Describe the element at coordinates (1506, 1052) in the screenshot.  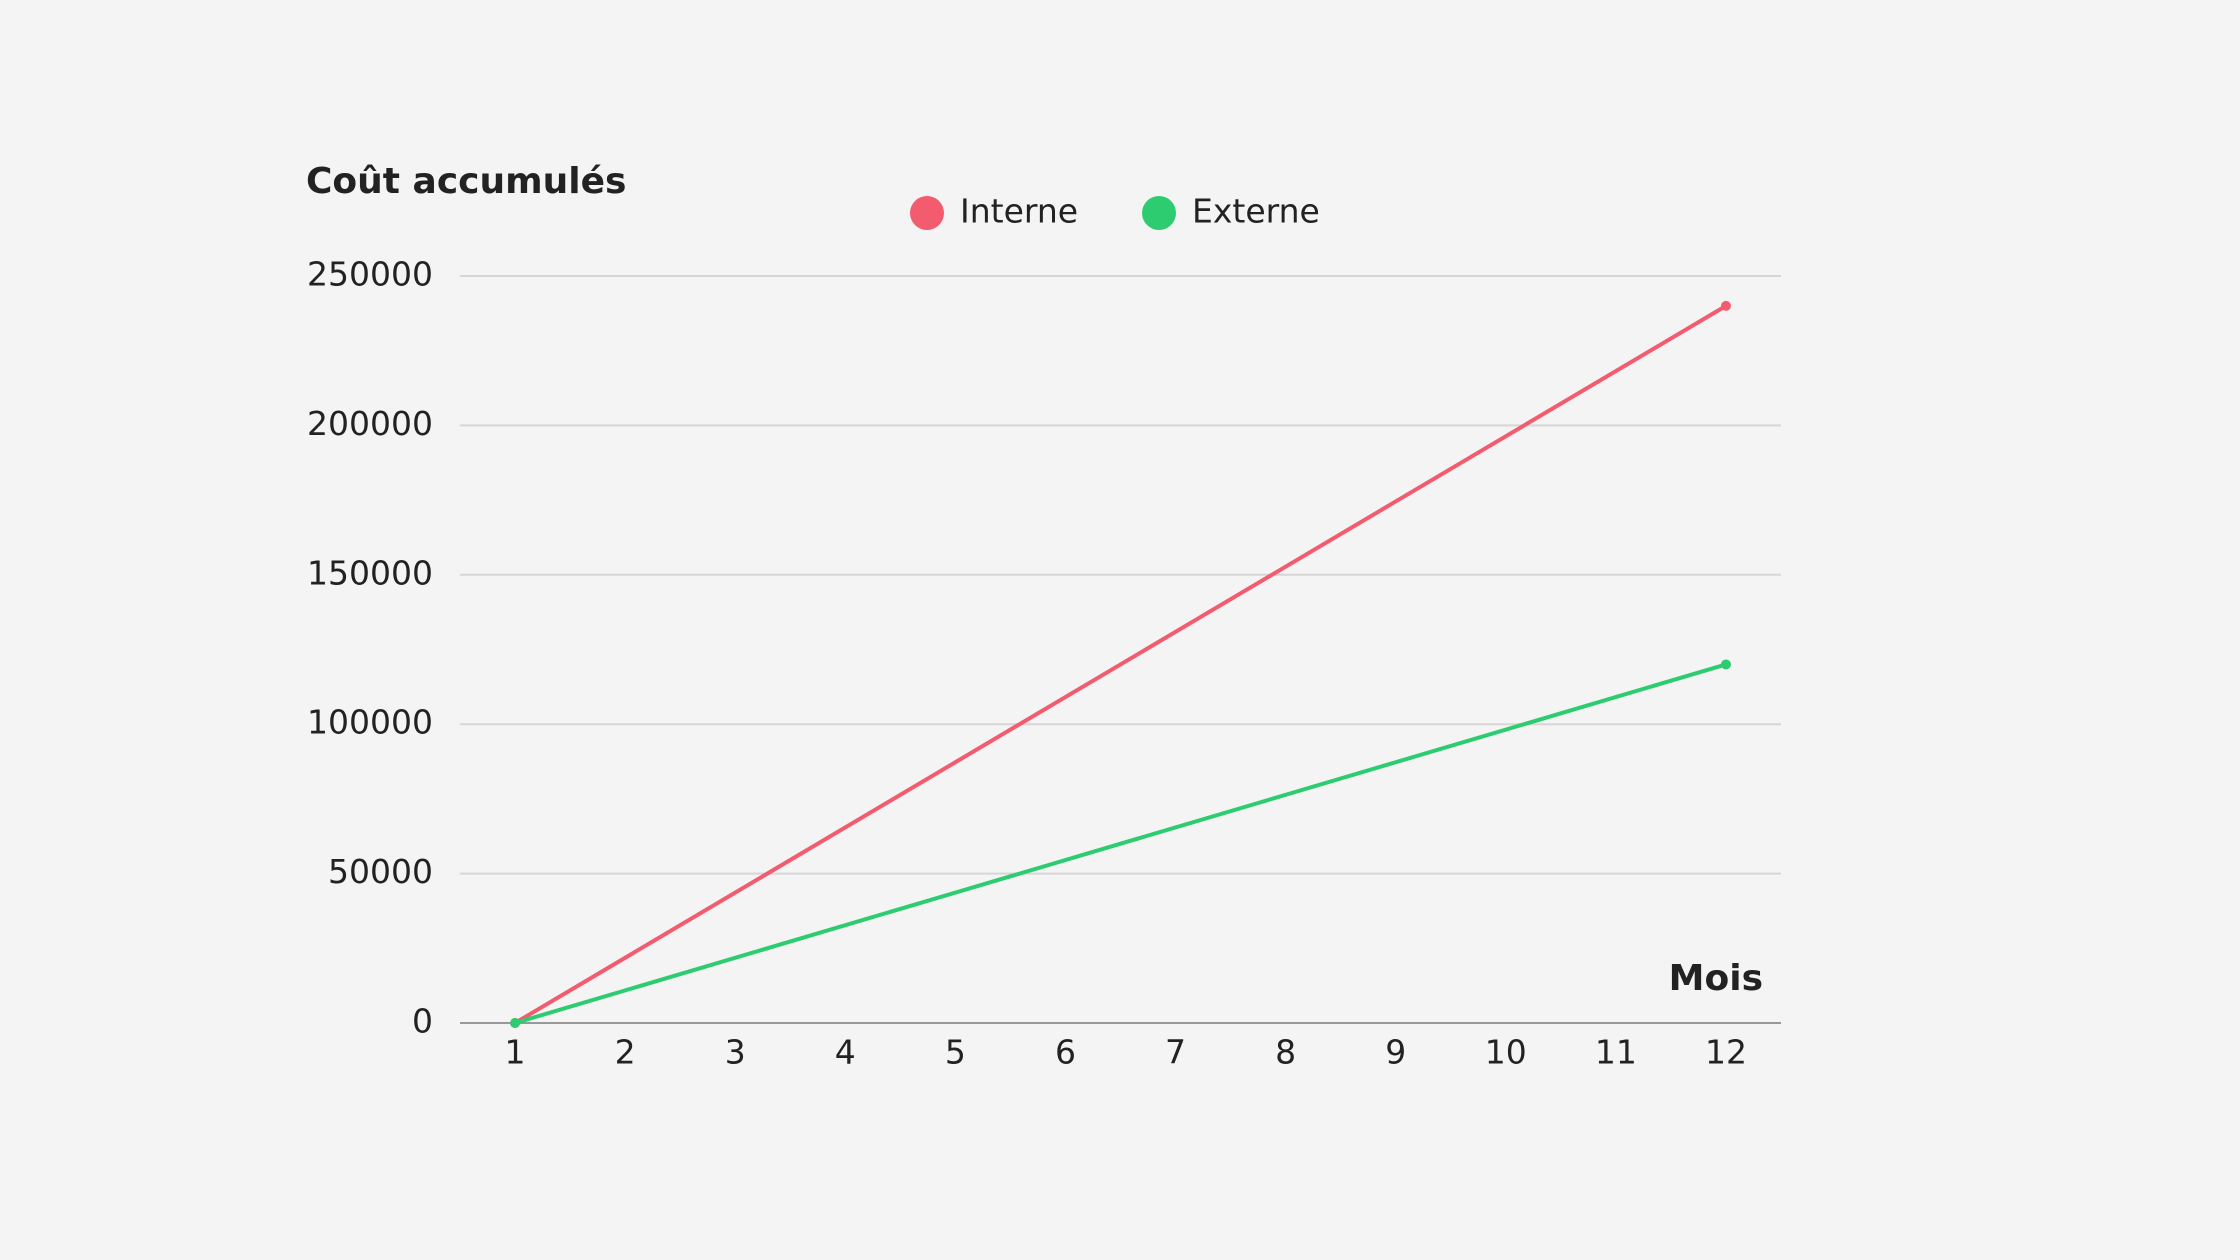
I see `x-tick-label: 10` at that location.